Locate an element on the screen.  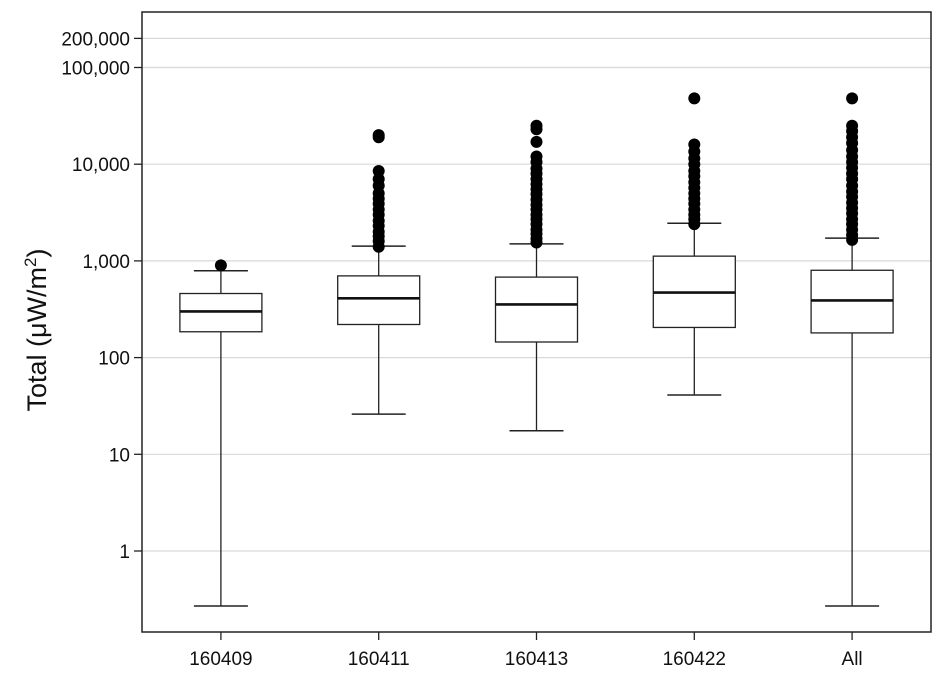
y-tick-label: 100 is located at coordinates (114, 359).